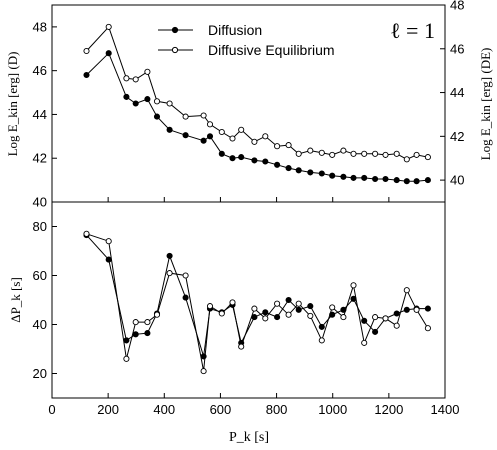 The image size is (497, 450). Describe the element at coordinates (40, 373) in the screenshot. I see `bottom-y-tick-label: 20` at that location.